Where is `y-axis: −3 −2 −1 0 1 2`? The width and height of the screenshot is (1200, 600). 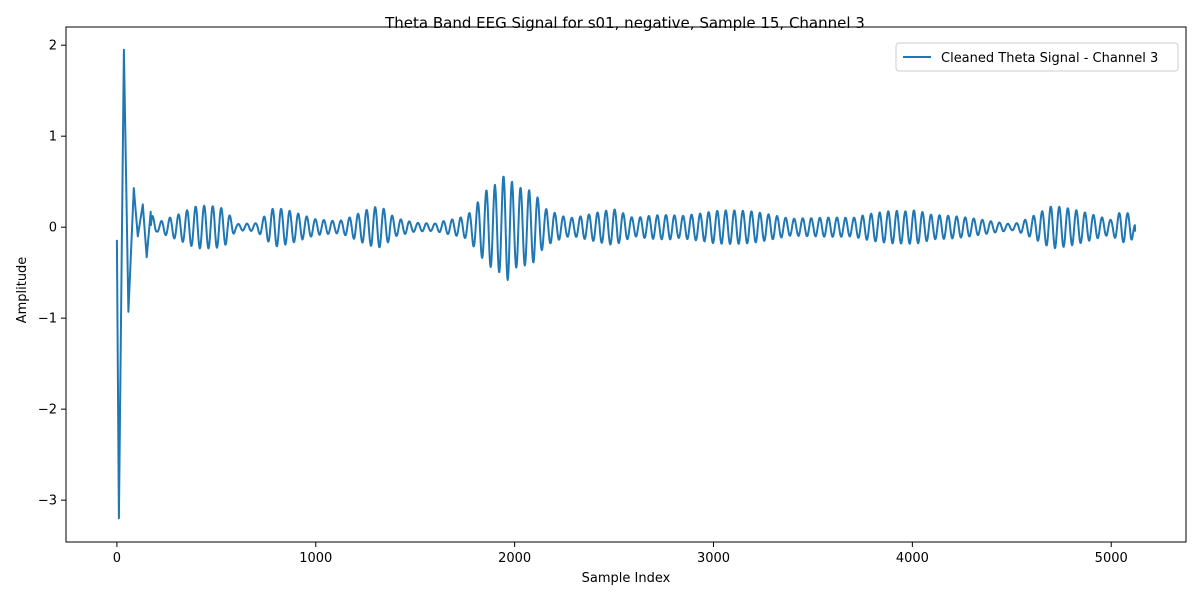 y-axis: −3 −2 −1 0 1 2 is located at coordinates (52, 274).